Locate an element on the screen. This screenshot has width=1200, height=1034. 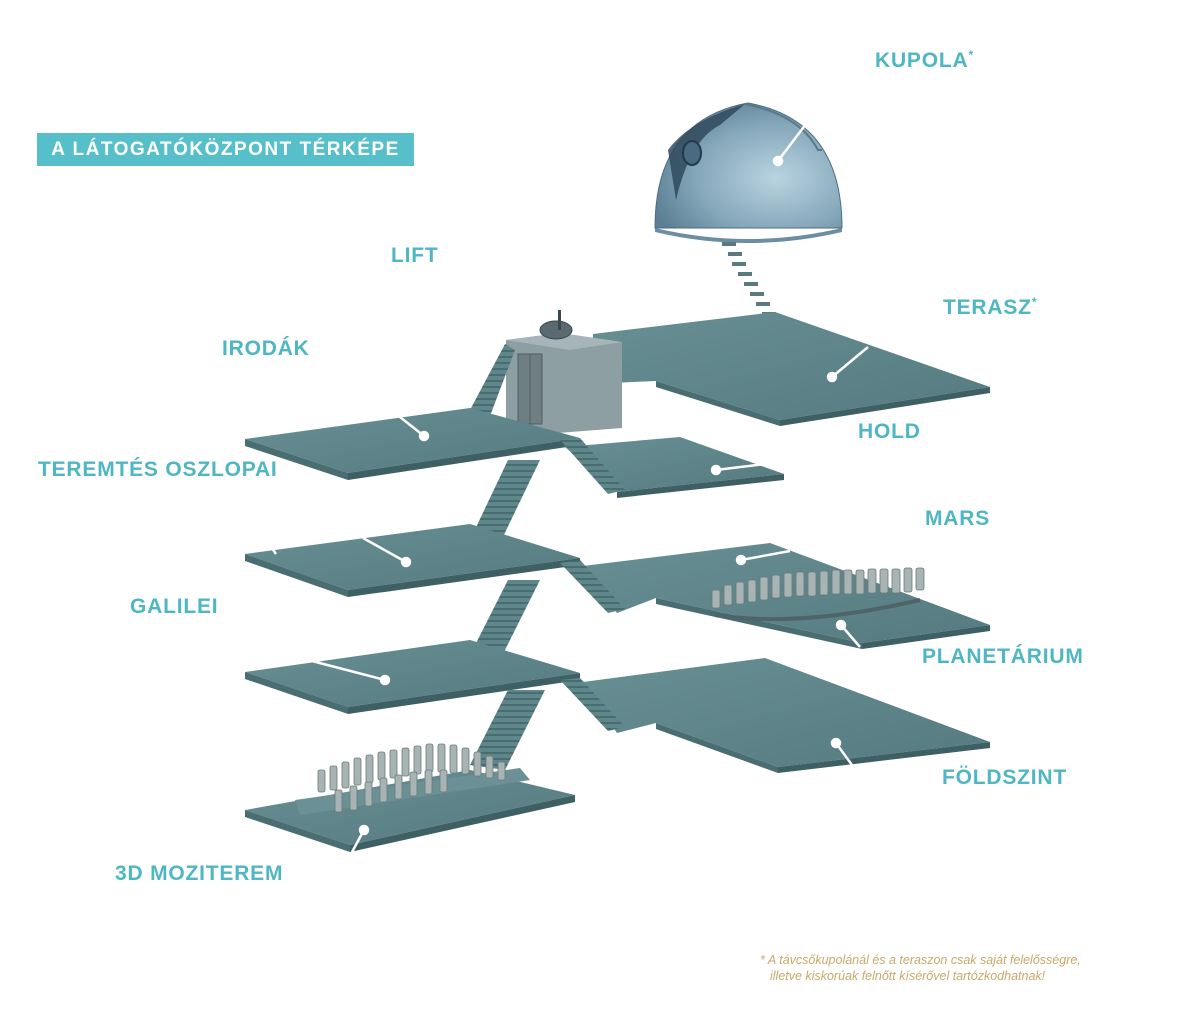
stairs-mozi is located at coordinates (507, 730).